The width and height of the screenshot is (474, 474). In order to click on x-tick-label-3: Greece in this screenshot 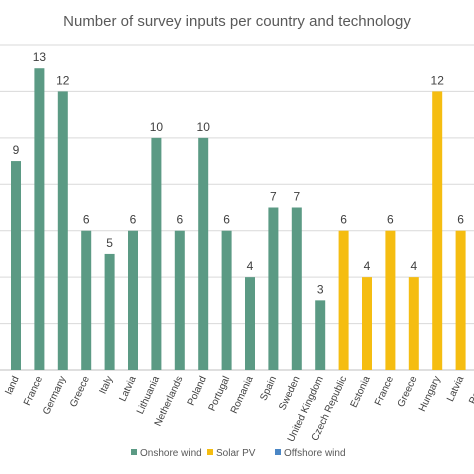, I will do `click(80, 391)`.